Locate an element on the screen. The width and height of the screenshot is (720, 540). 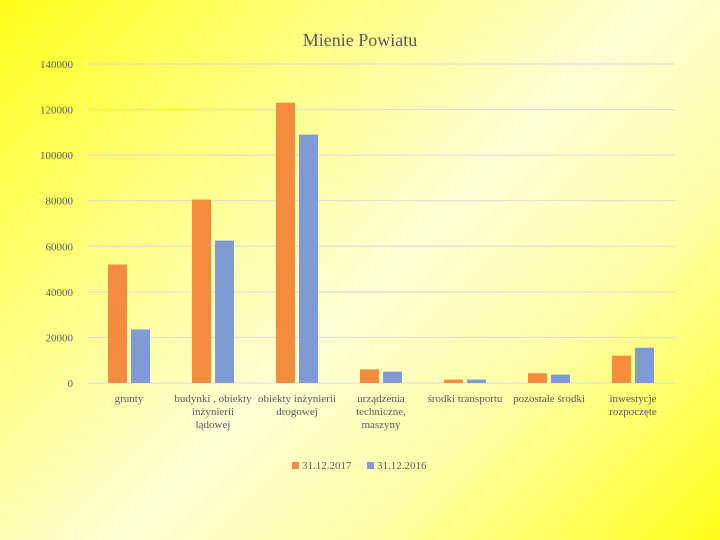
y-tick-label: 140000 is located at coordinates (57, 65).